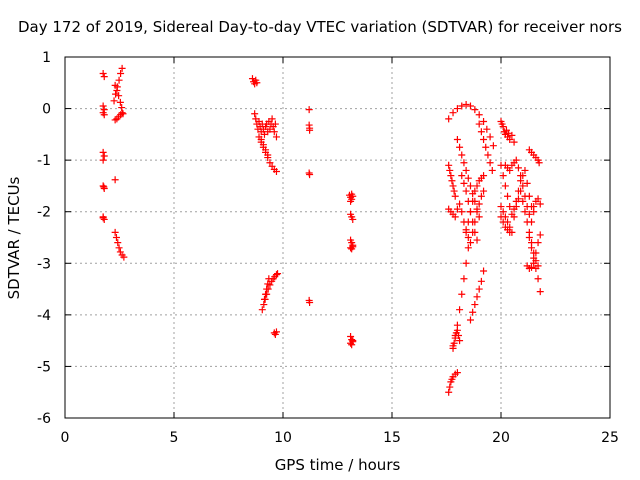 The image size is (640, 480). What do you see at coordinates (534, 156) in the screenshot?
I see `series-t8_right` at bounding box center [534, 156].